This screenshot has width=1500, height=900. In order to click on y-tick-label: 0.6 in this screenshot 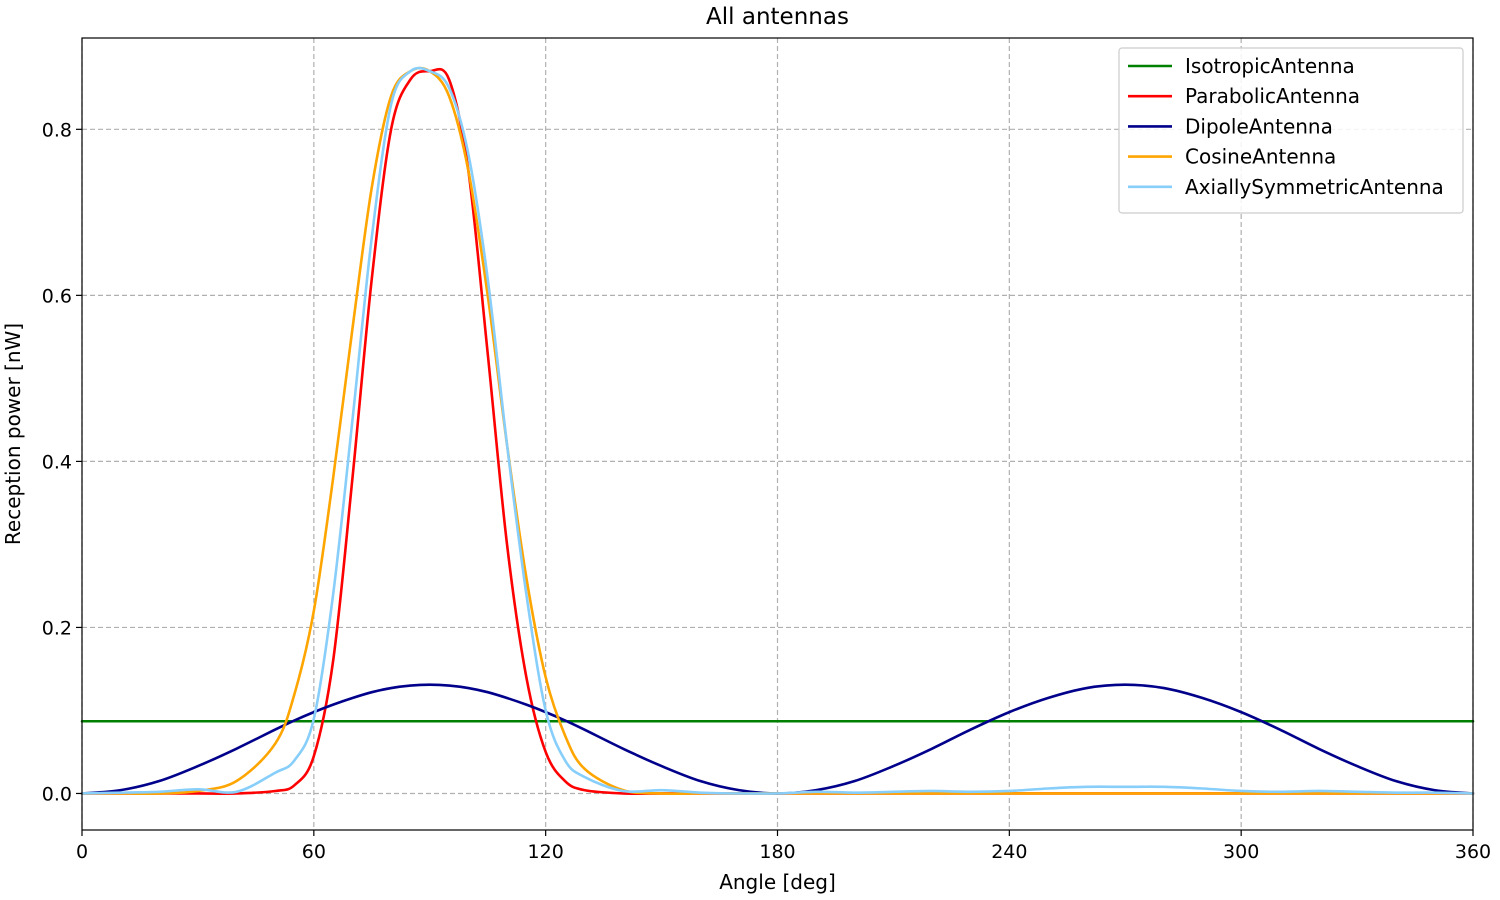, I will do `click(57, 296)`.